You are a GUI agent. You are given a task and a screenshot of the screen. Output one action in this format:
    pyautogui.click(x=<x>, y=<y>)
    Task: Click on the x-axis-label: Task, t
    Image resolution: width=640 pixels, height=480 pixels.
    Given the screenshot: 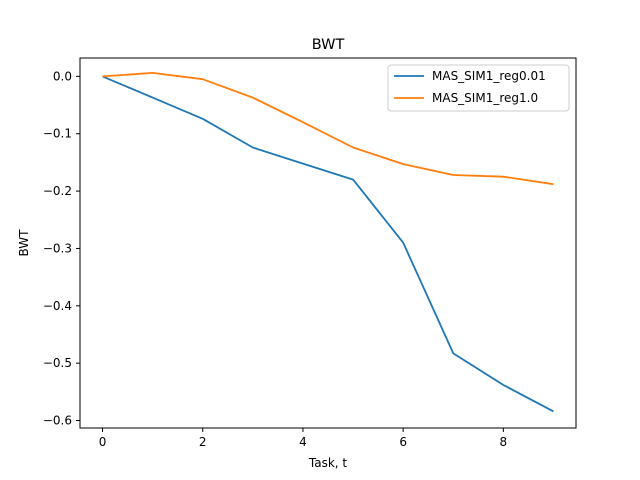 What is the action you would take?
    pyautogui.click(x=328, y=463)
    